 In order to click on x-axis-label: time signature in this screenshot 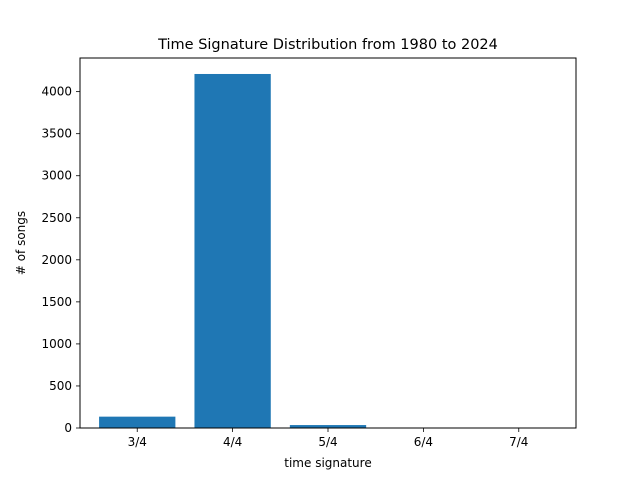, I will do `click(327, 463)`.